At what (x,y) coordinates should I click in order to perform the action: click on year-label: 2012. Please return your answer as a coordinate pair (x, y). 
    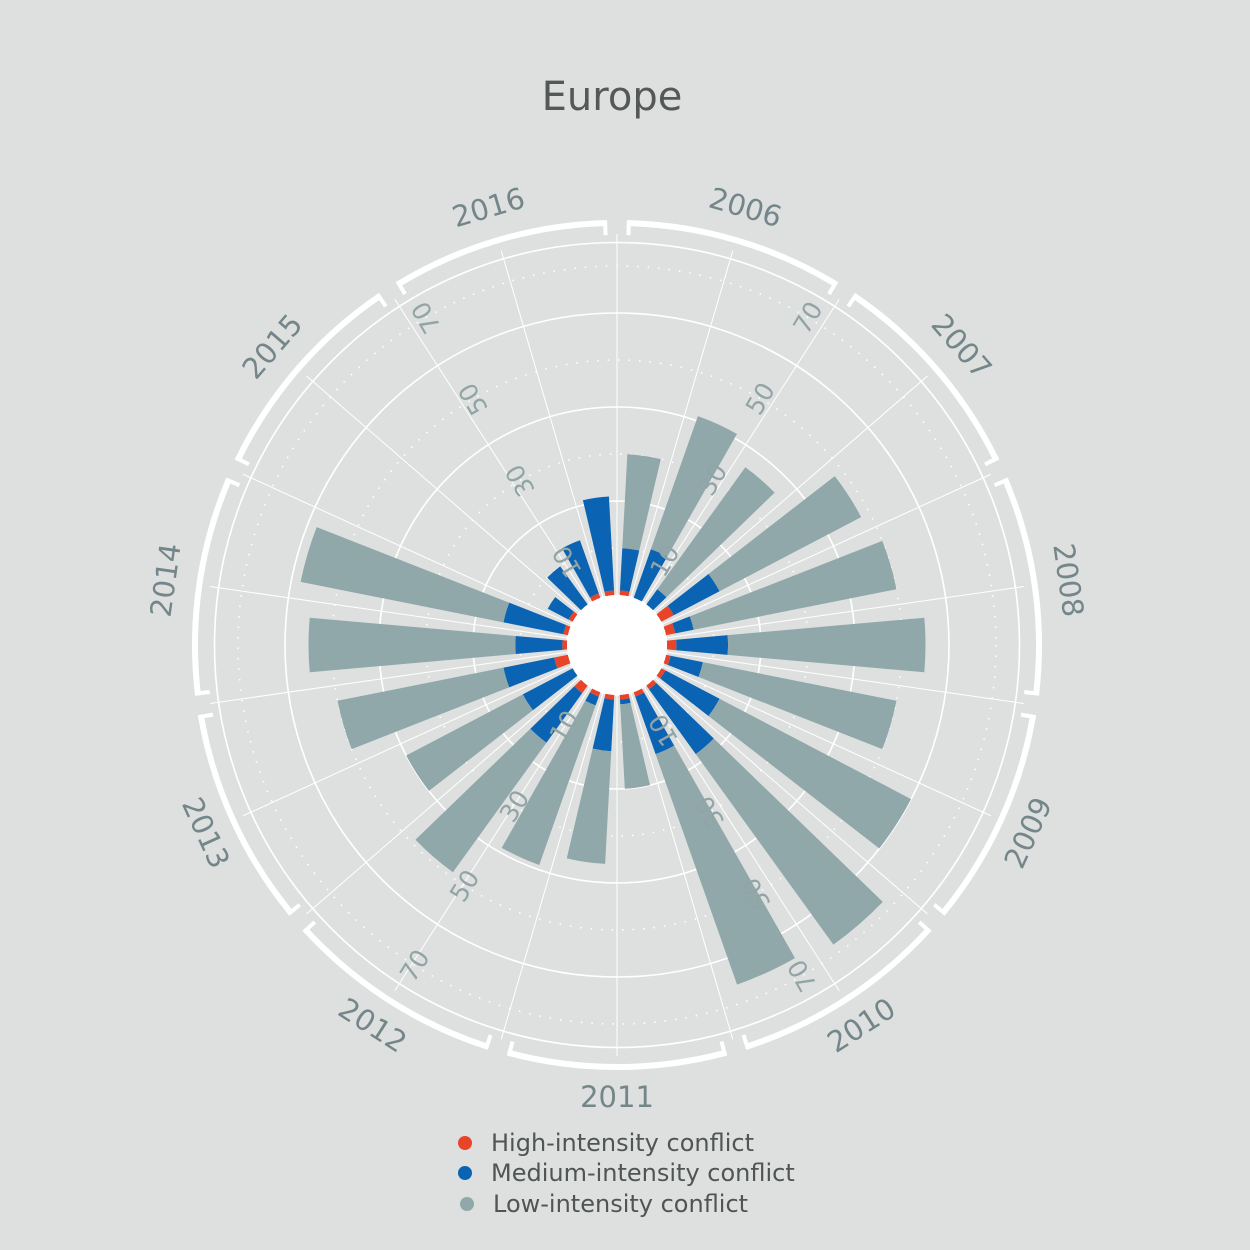
    Looking at the image, I should click on (372, 1025).